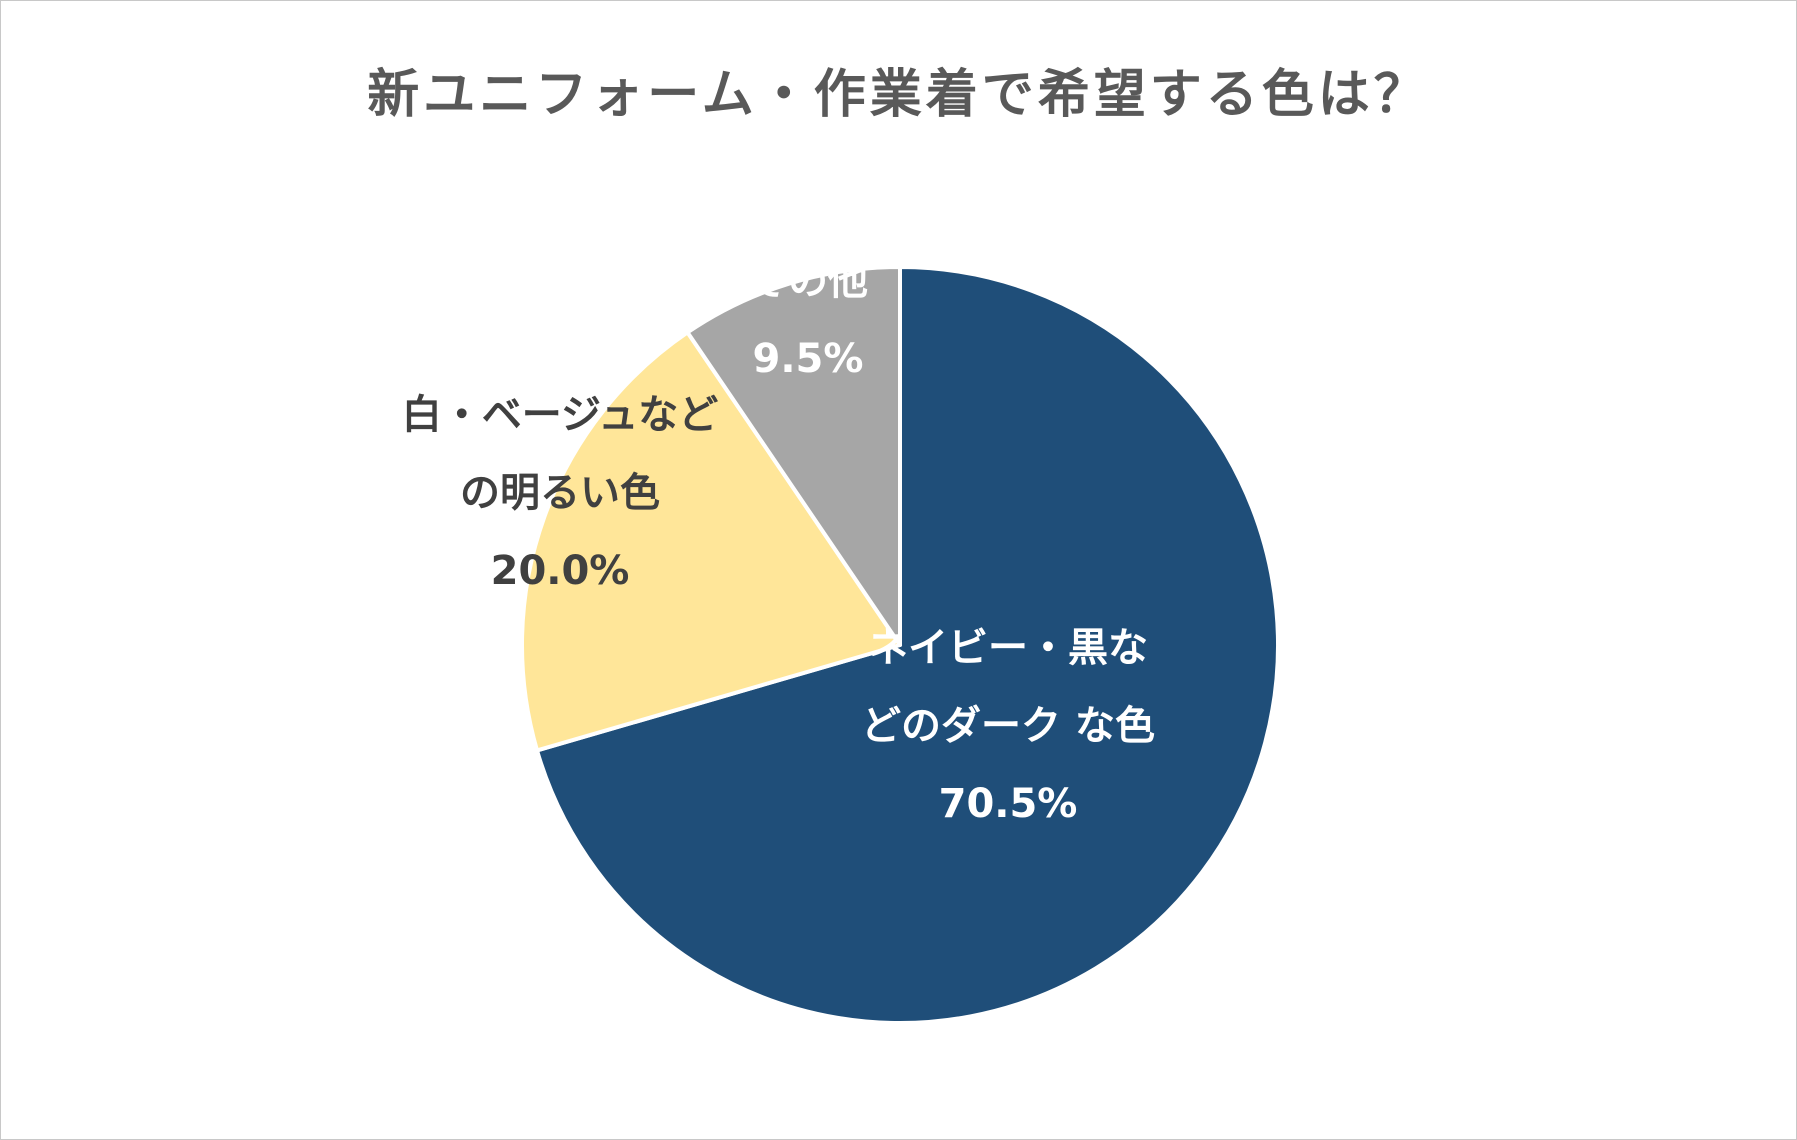  Describe the element at coordinates (1008, 804) in the screenshot. I see `slice-value-label: 70.5%` at that location.